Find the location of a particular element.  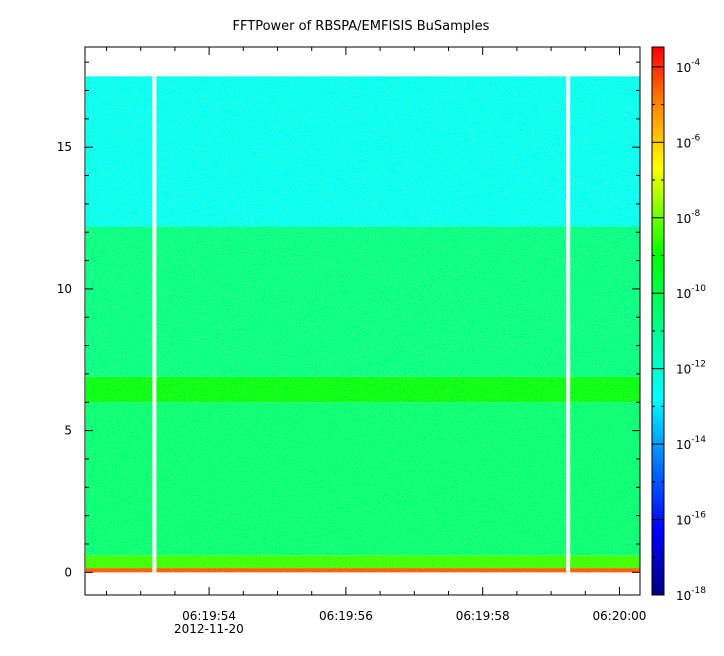

colorbar-tick-label: 10⁻¹⁶ is located at coordinates (691, 519).